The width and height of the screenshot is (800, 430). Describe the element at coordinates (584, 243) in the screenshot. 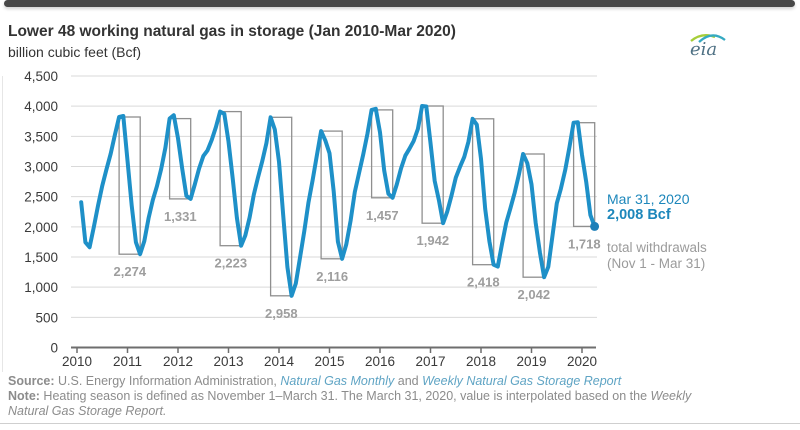

I see `withdrawal-label: 1,718` at that location.